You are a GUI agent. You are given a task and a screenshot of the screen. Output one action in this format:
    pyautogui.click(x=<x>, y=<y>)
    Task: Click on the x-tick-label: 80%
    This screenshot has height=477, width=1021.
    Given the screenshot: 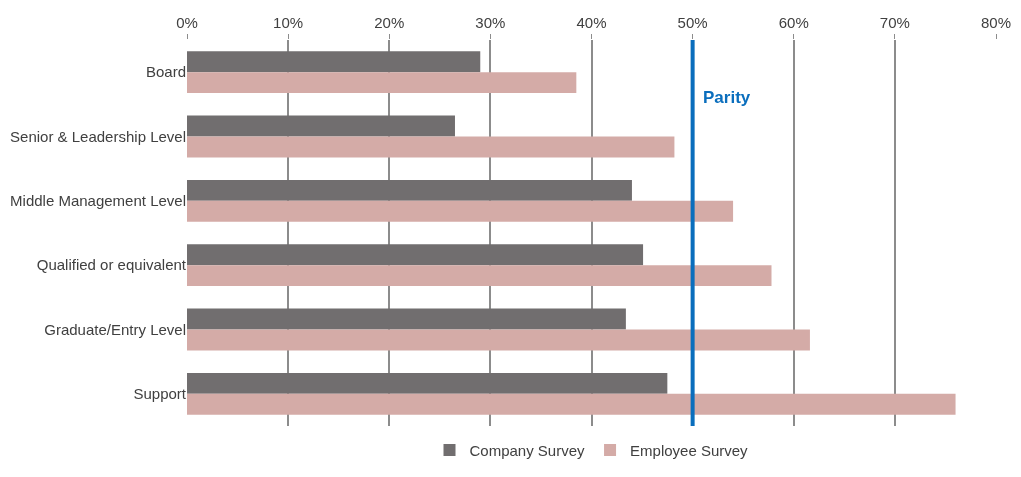 What is the action you would take?
    pyautogui.click(x=996, y=22)
    